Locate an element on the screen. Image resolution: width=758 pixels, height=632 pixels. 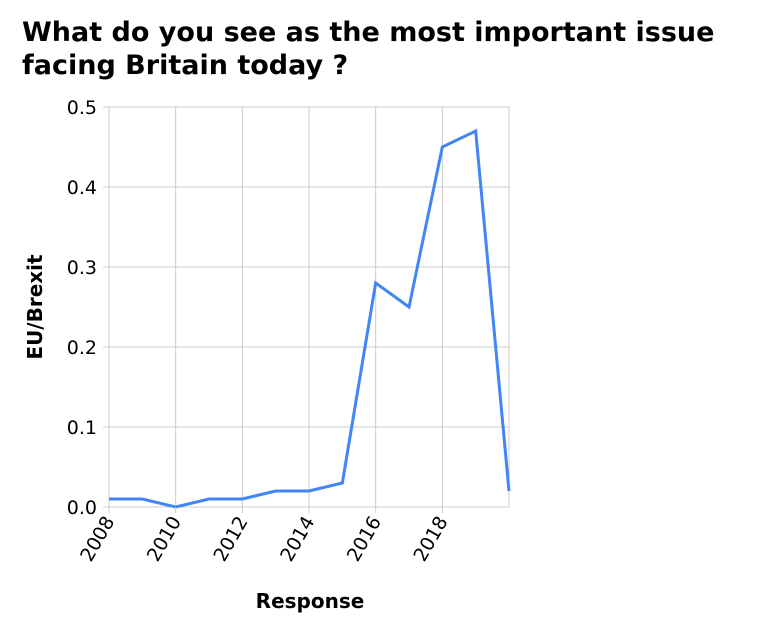
x-axis-ticks: 2008 2010 2012 2014 2016 2018 is located at coordinates (264, 536).